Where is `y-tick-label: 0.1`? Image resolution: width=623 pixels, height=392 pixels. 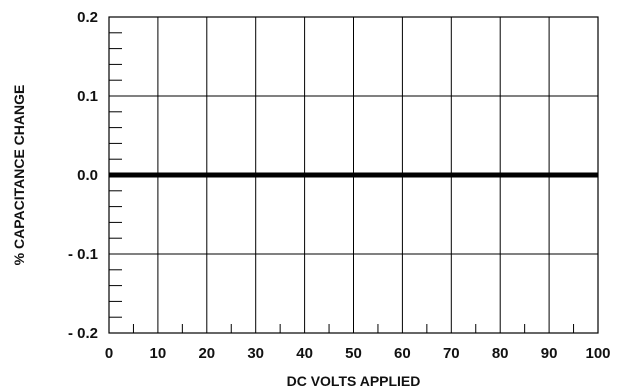 y-tick-label: 0.1 is located at coordinates (87, 96).